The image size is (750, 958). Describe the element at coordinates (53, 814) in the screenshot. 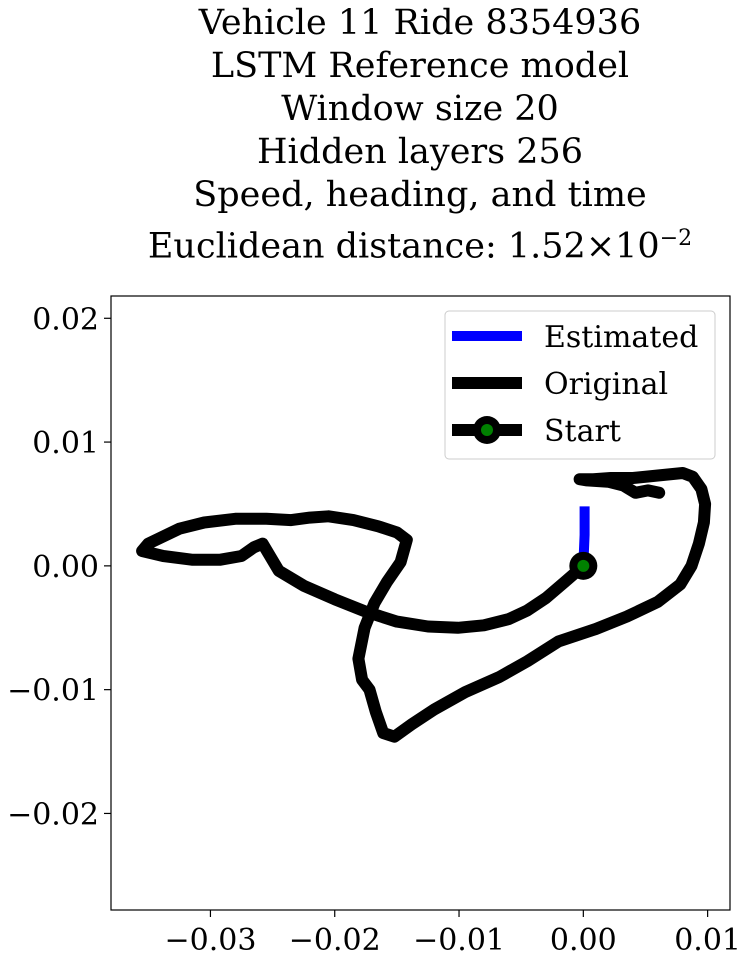

I see `y-tick-label: −0.02` at that location.